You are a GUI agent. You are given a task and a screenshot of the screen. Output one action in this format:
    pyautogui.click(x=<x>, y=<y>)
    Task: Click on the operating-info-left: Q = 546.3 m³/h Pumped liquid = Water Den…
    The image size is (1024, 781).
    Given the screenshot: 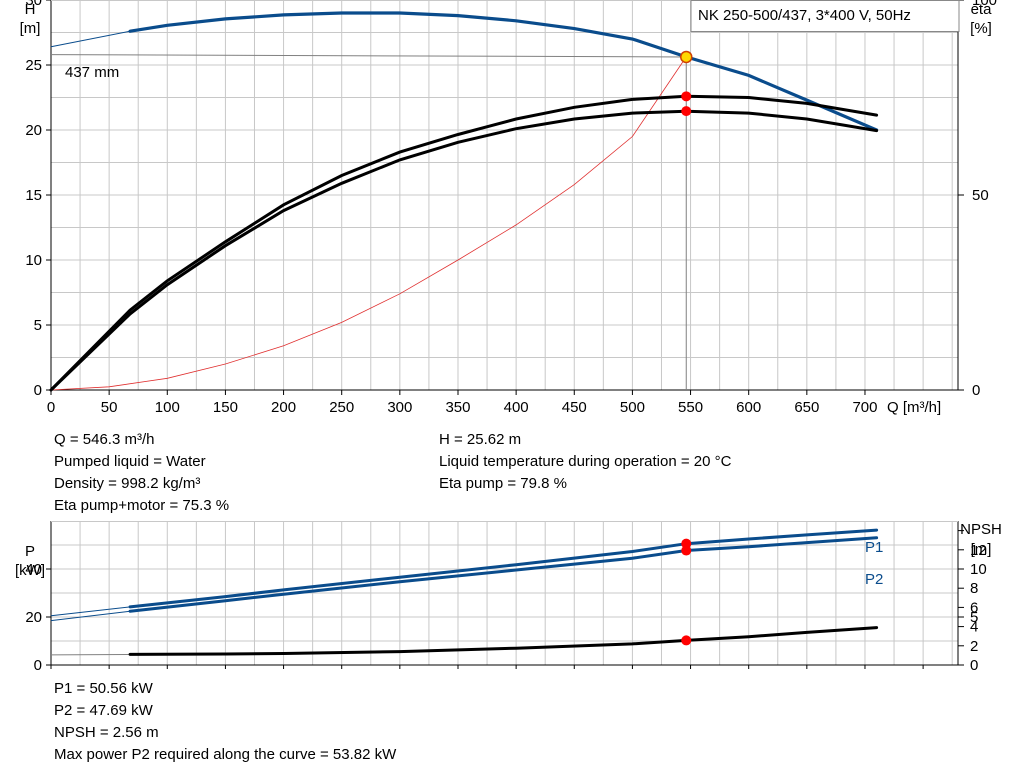 What is the action you would take?
    pyautogui.click(x=141, y=473)
    